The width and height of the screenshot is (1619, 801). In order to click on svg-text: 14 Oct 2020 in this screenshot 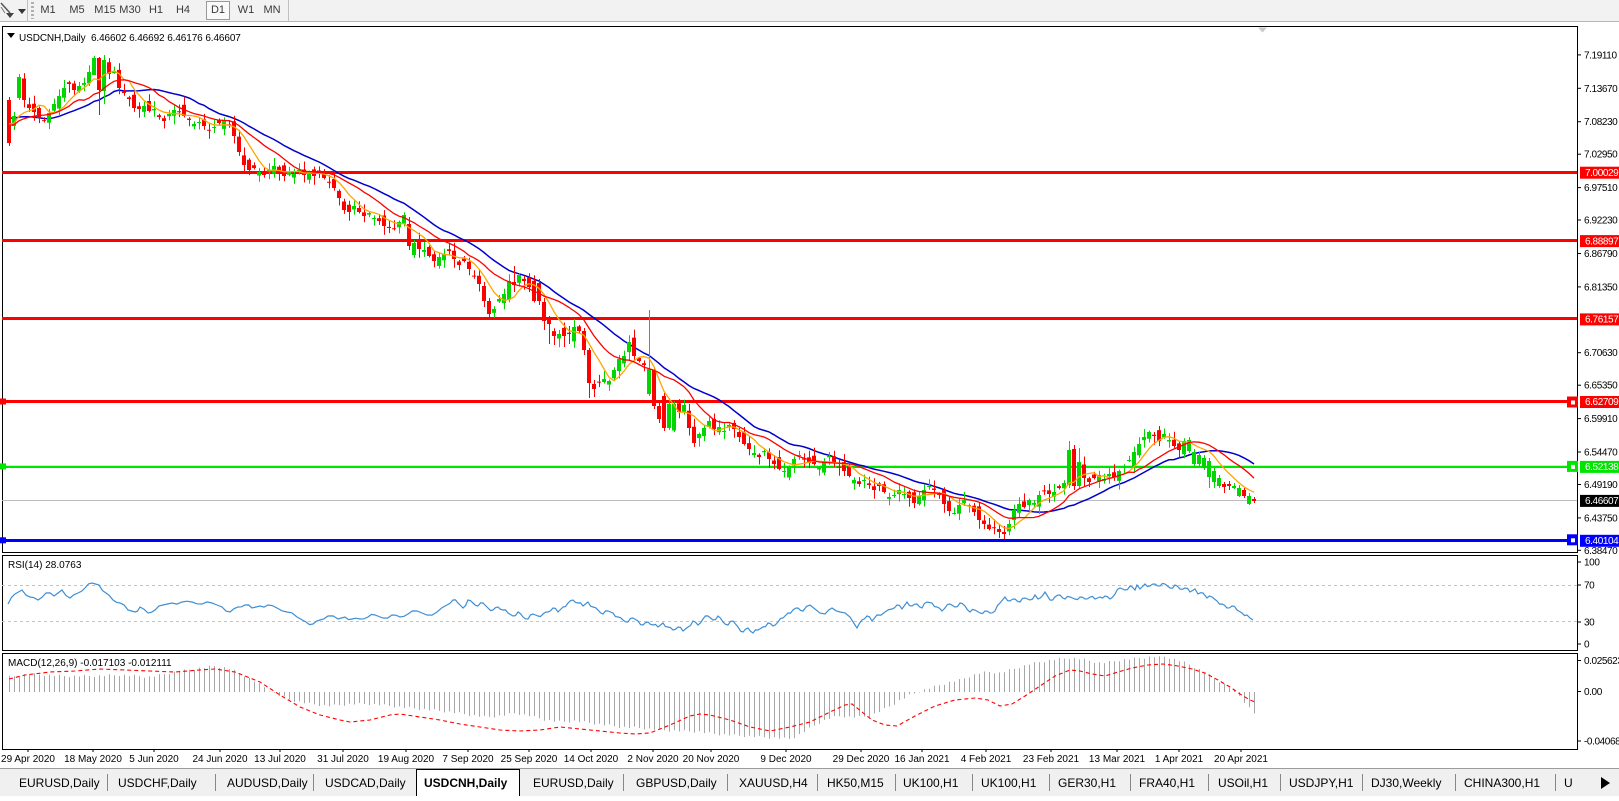, I will do `click(591, 759)`.